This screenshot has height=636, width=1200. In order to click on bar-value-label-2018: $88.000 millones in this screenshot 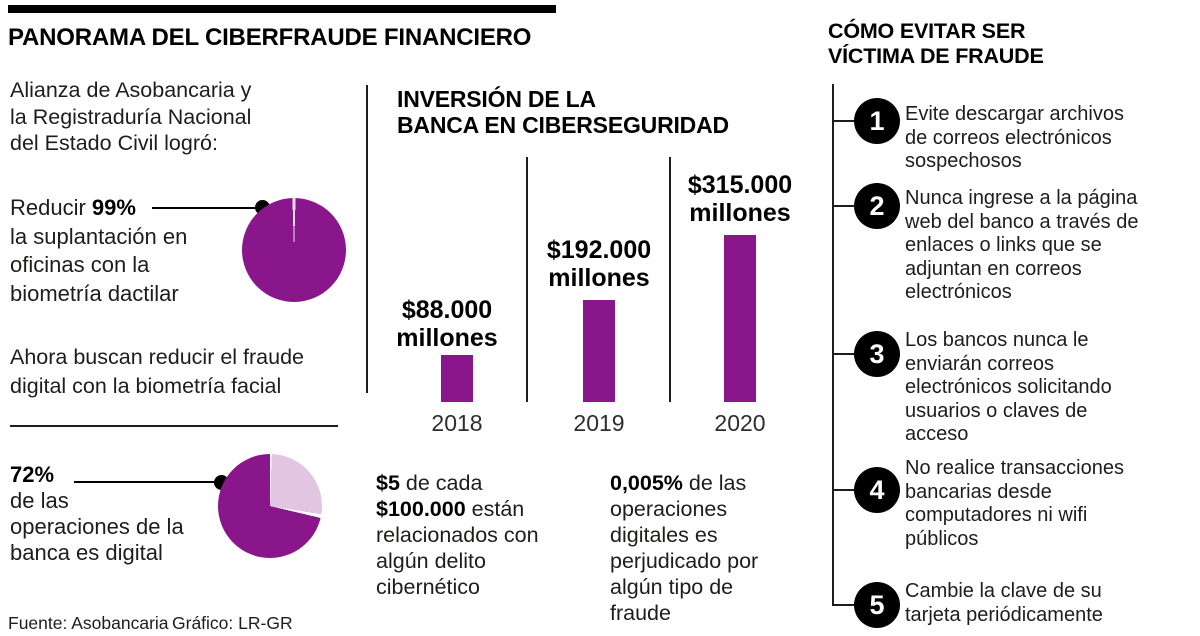, I will do `click(447, 324)`.